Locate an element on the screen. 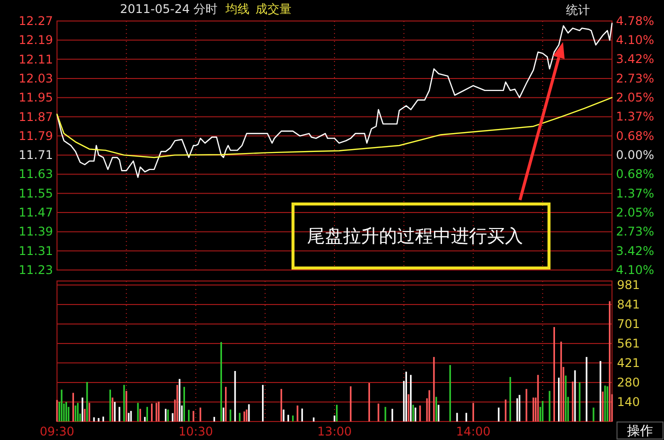  y-tick-label: 11.63 is located at coordinates (35, 174).